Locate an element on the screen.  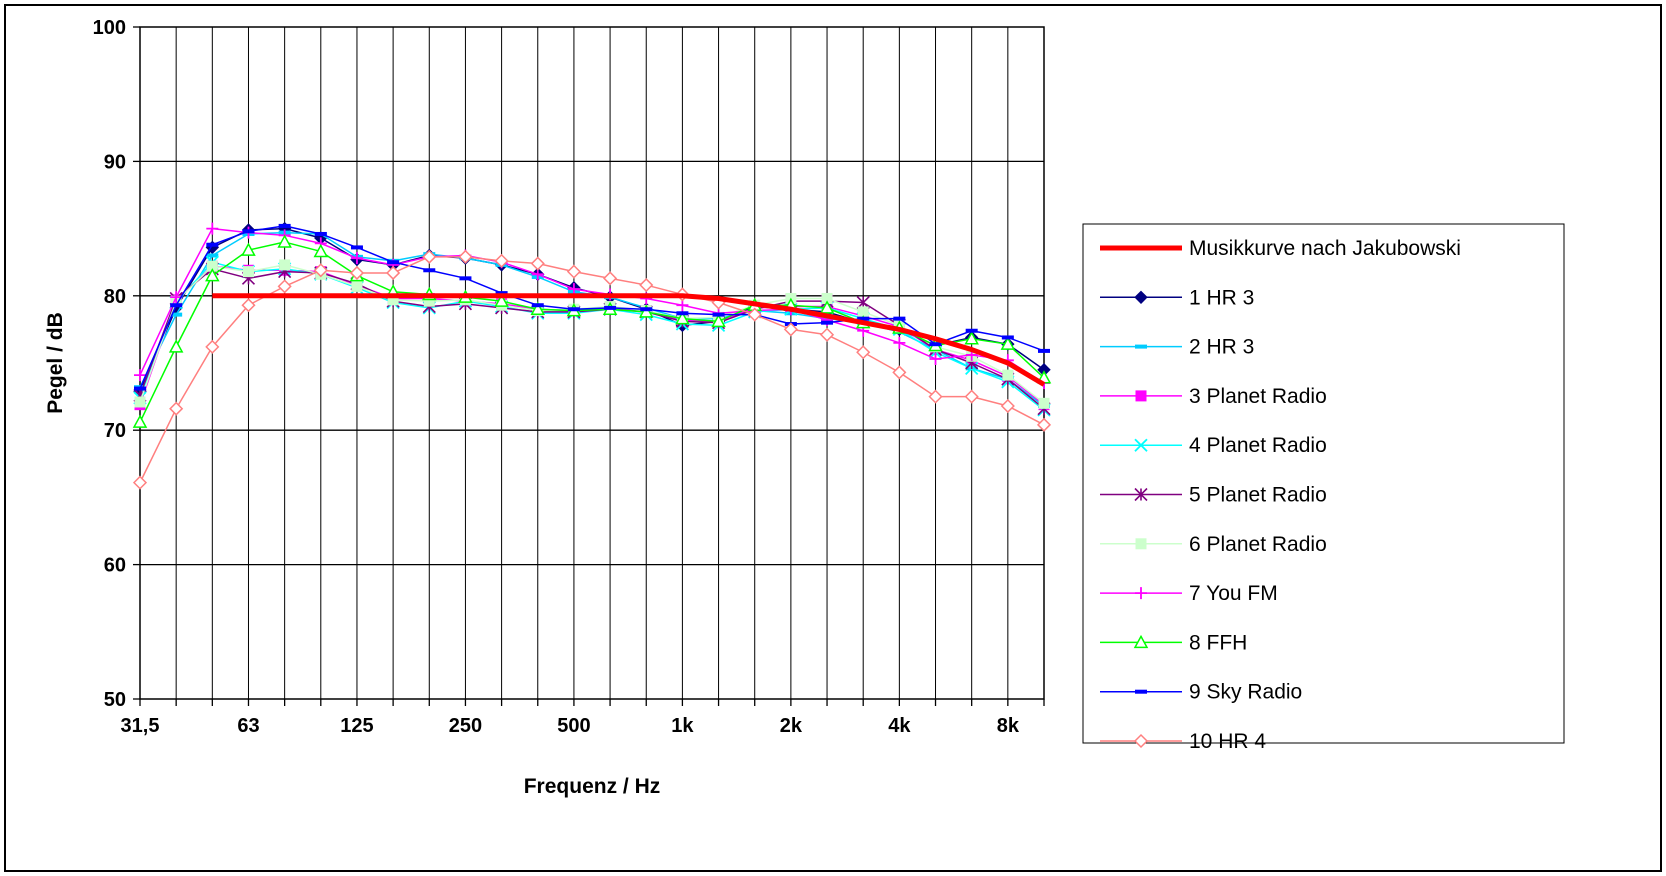
x-tick-label: 250 is located at coordinates (465, 726).